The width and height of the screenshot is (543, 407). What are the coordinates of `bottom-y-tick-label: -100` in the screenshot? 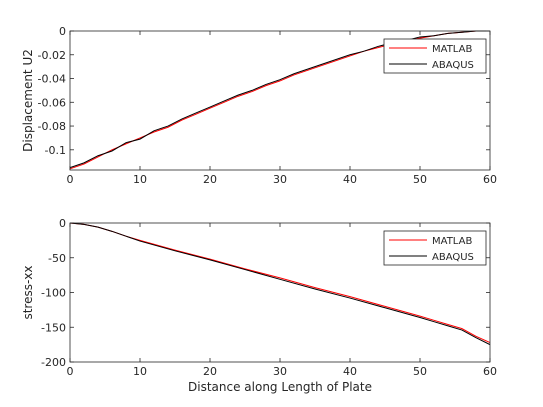 It's located at (53, 293).